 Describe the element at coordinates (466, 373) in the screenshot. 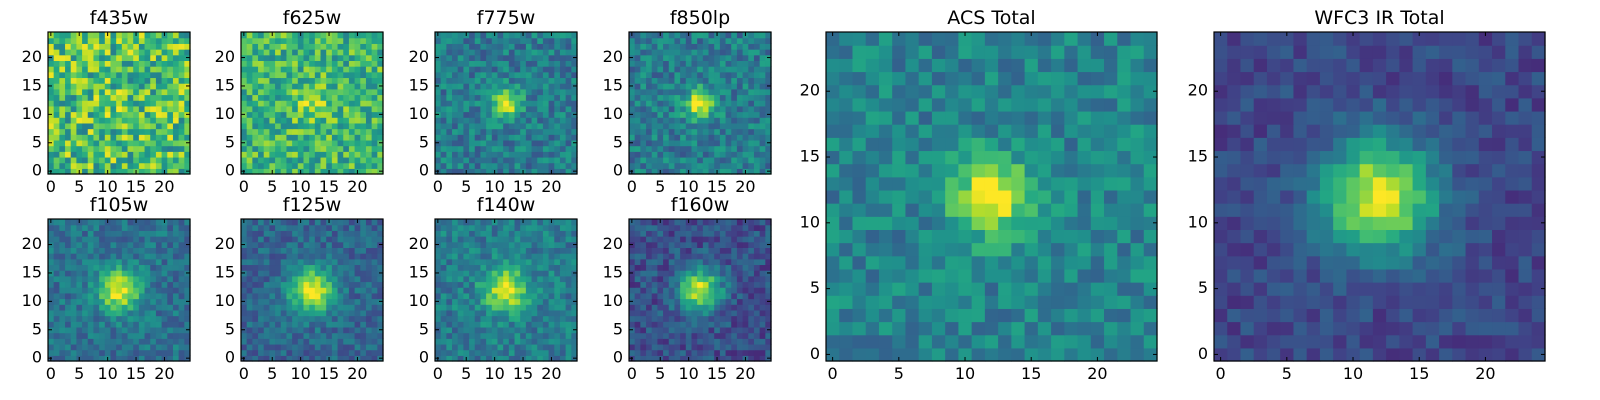

I see `x-tick-label: 5` at that location.